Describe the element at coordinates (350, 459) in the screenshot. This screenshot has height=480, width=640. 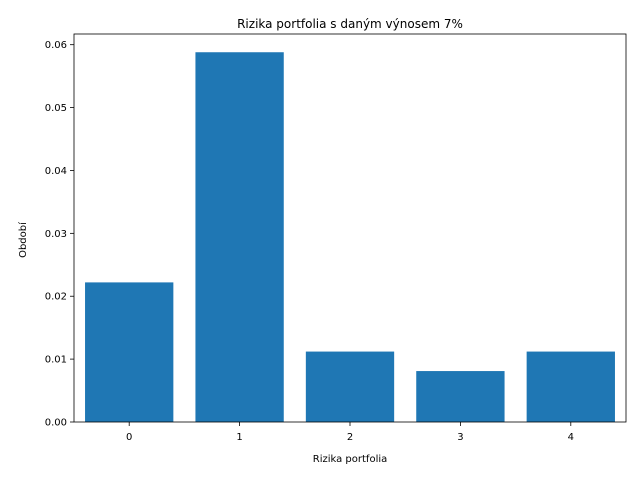
I see `x-axis-label: Rizika portfolia` at that location.